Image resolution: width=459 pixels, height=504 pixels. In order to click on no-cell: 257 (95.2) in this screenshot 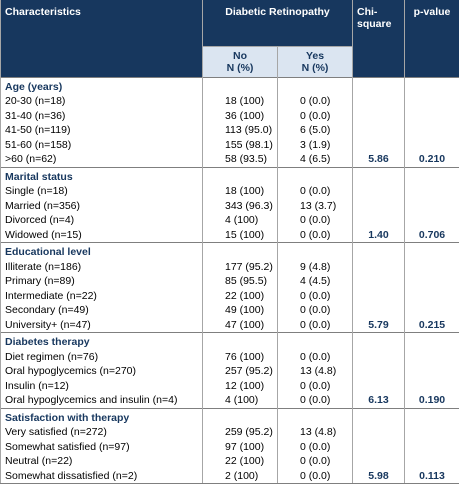, I will do `click(240, 371)`.